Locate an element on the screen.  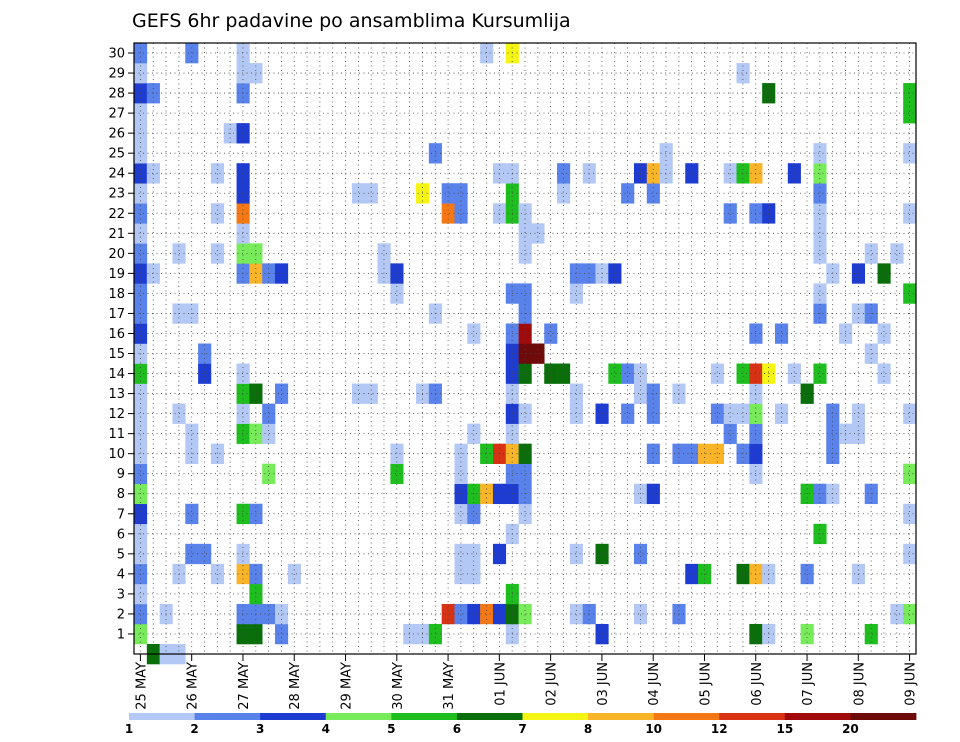
legend-label: 12 is located at coordinates (719, 729).